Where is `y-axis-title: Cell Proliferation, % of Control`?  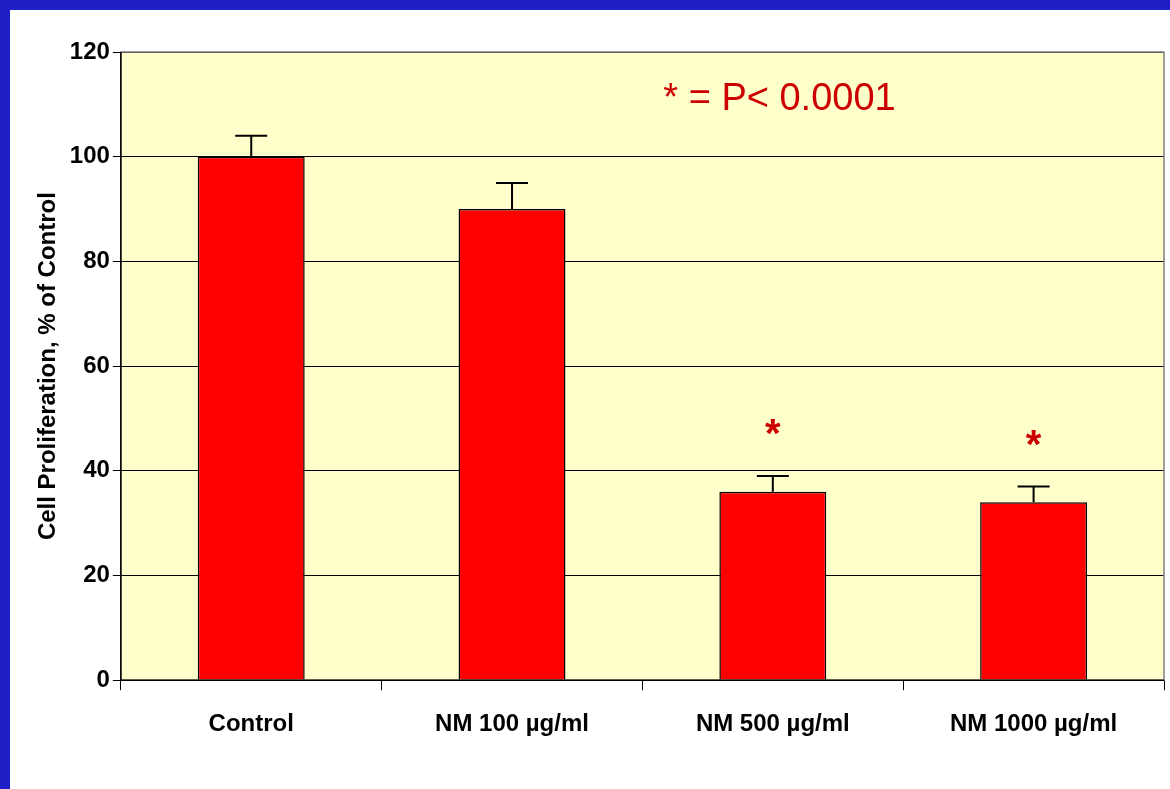 y-axis-title: Cell Proliferation, % of Control is located at coordinates (47, 366).